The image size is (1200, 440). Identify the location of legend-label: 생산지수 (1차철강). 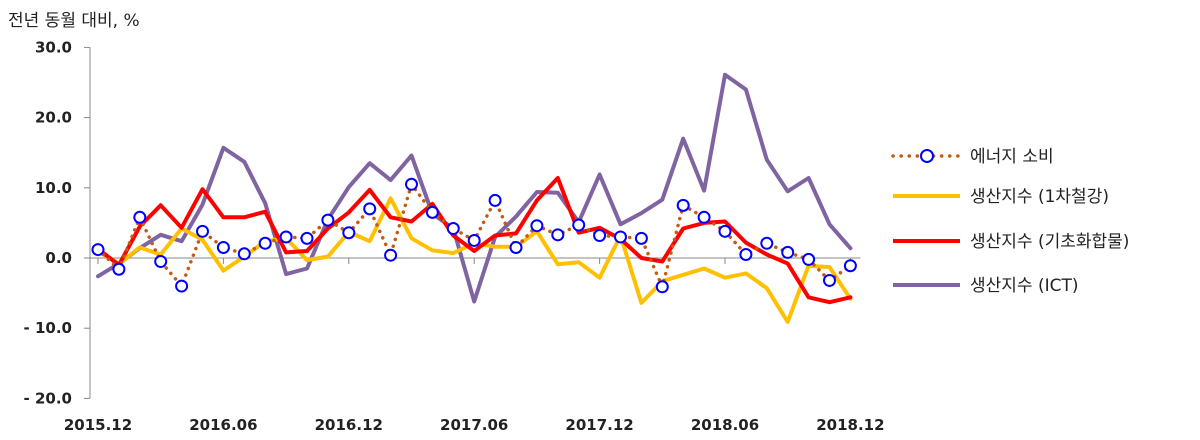
(1039, 197).